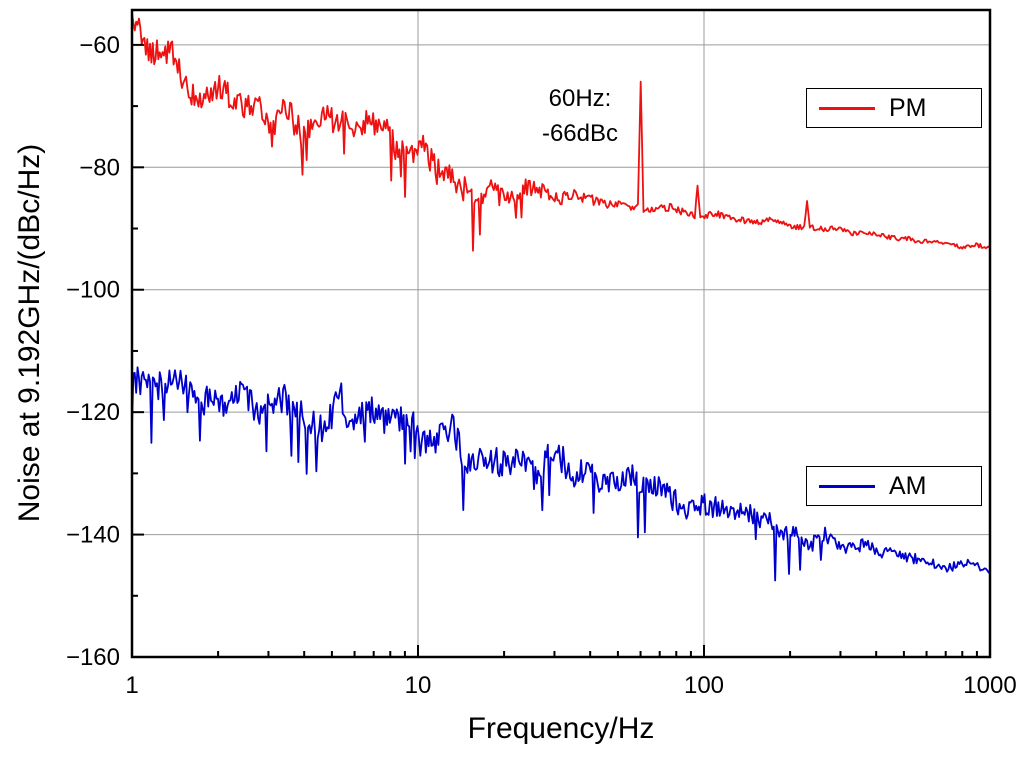 The image size is (1025, 759). Describe the element at coordinates (847, 486) in the screenshot. I see `am-line-sample` at that location.